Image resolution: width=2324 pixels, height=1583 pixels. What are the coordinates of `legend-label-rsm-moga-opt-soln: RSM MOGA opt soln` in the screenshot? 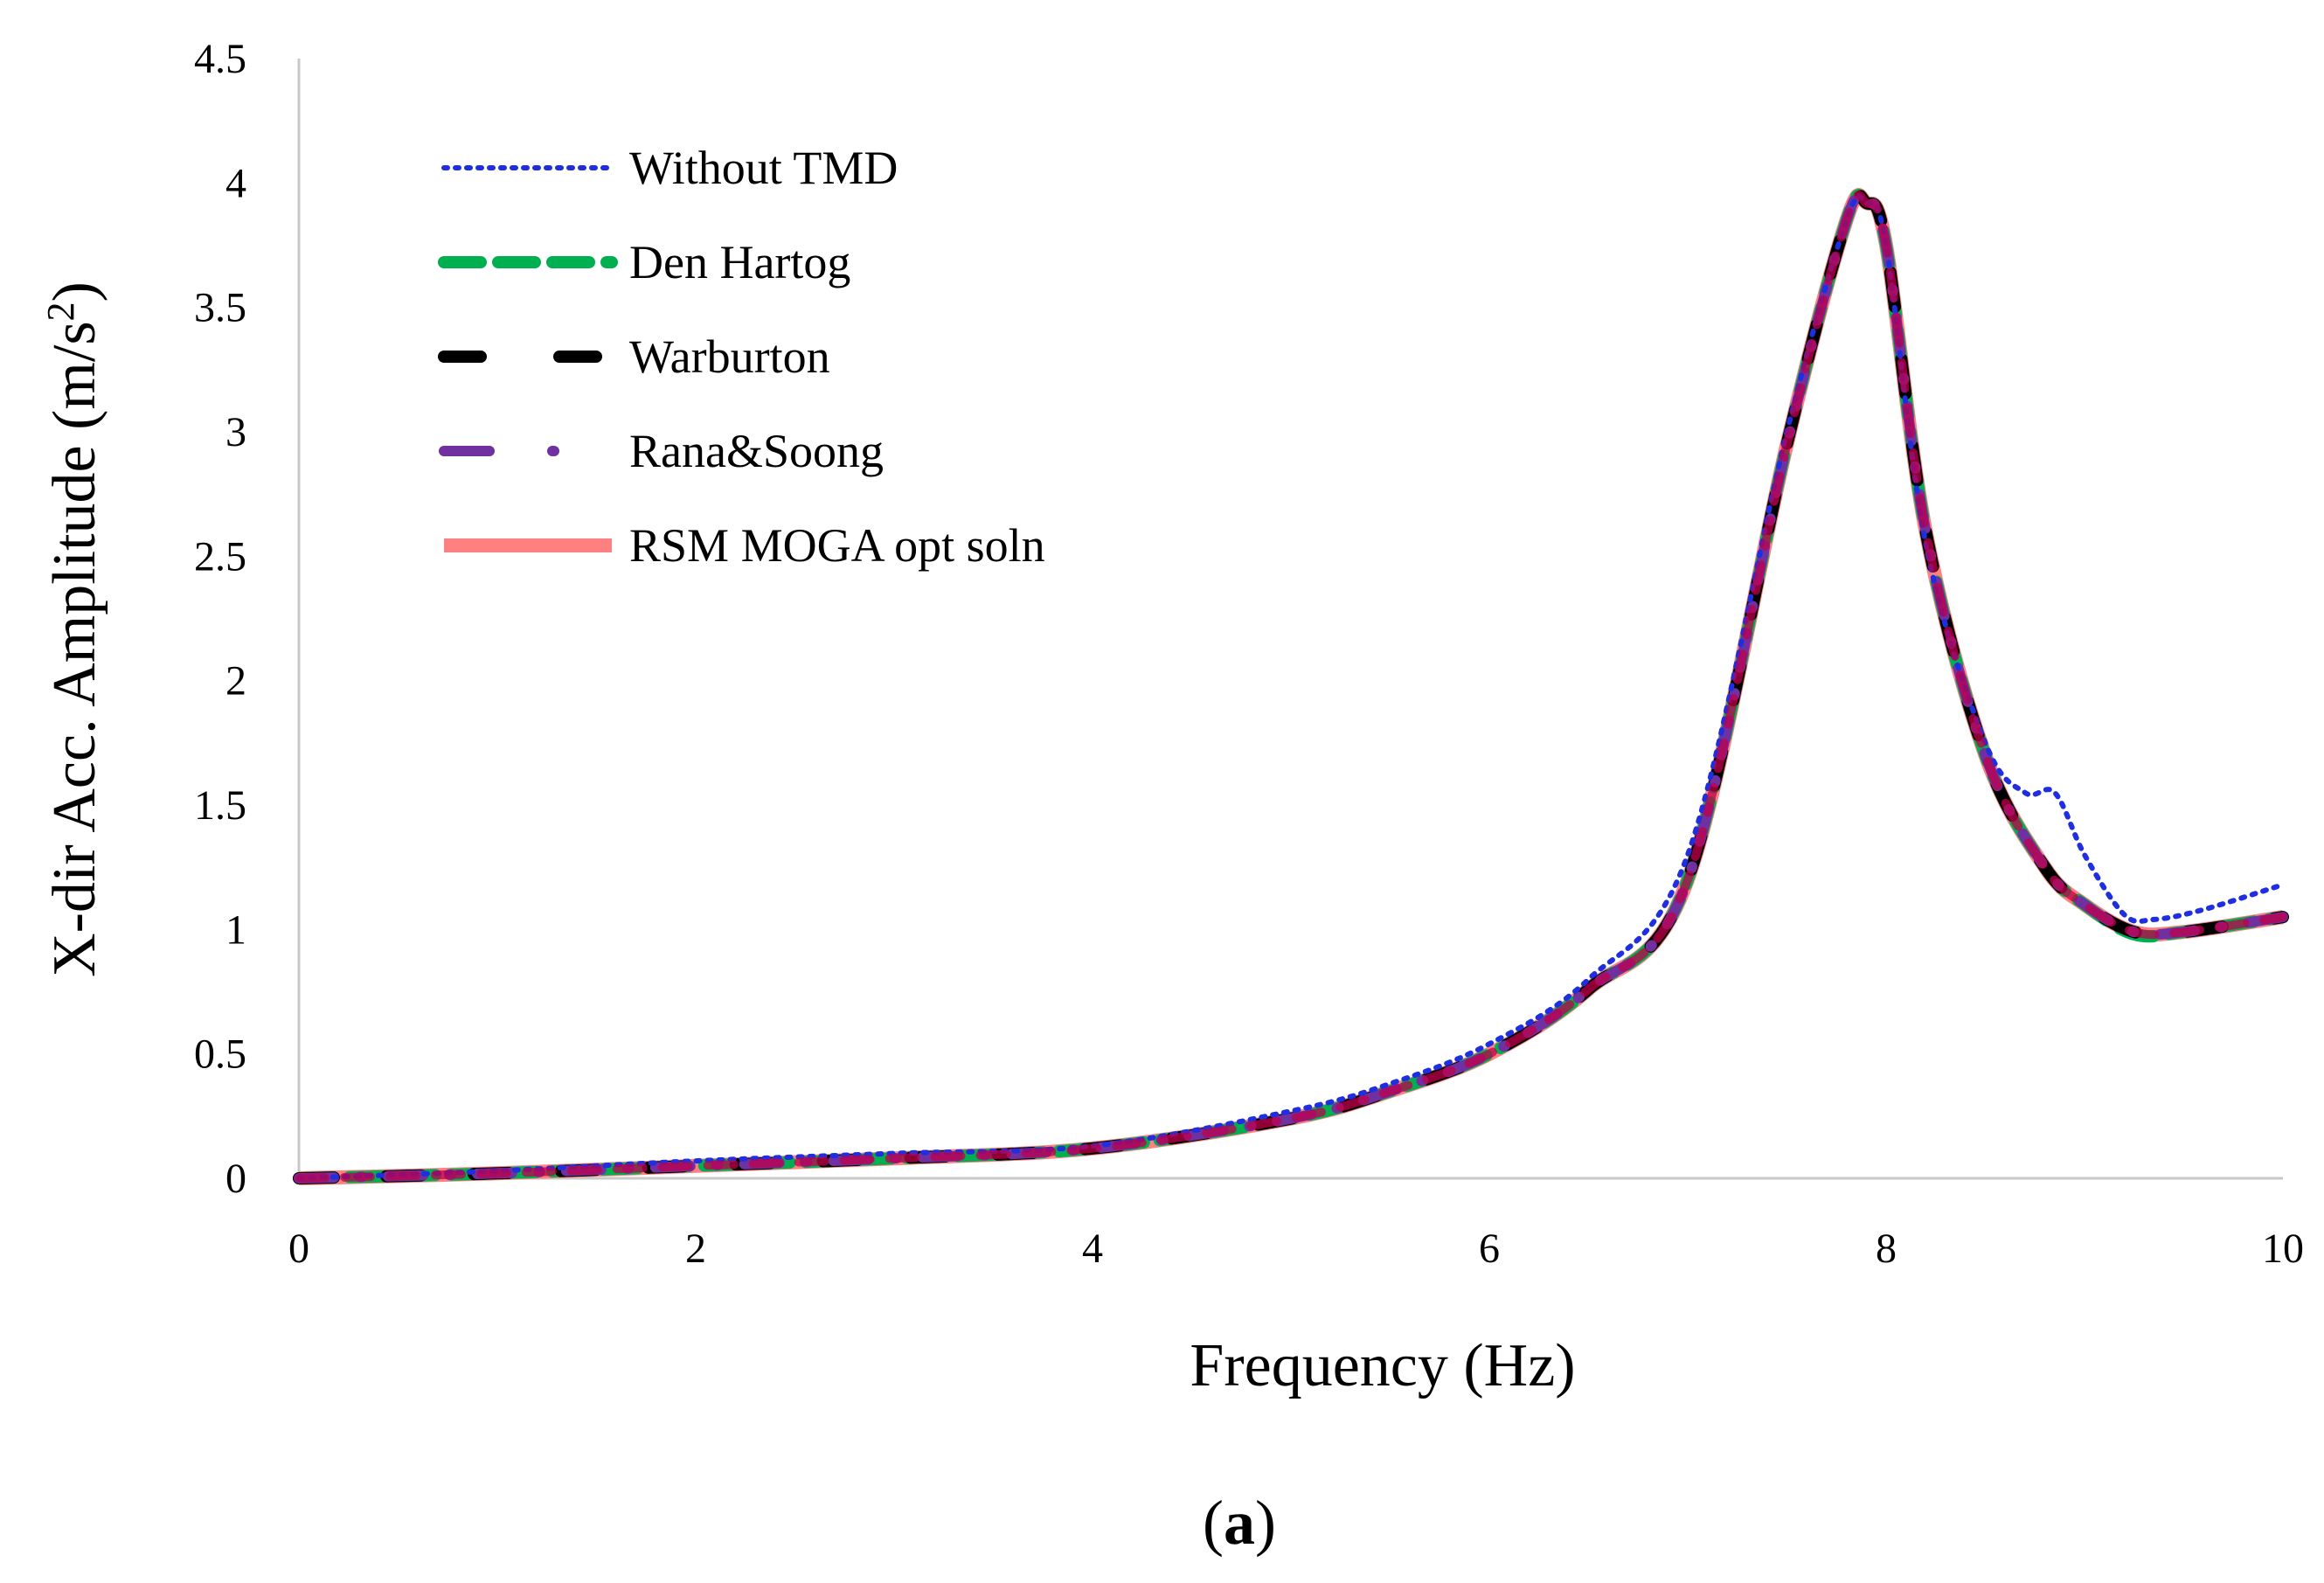 It's located at (837, 545).